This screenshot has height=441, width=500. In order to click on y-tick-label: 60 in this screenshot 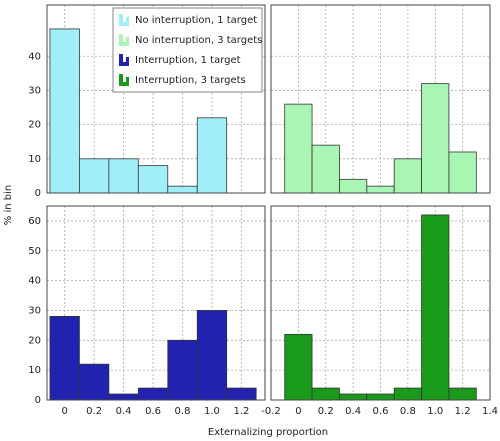, I will do `click(34, 221)`.